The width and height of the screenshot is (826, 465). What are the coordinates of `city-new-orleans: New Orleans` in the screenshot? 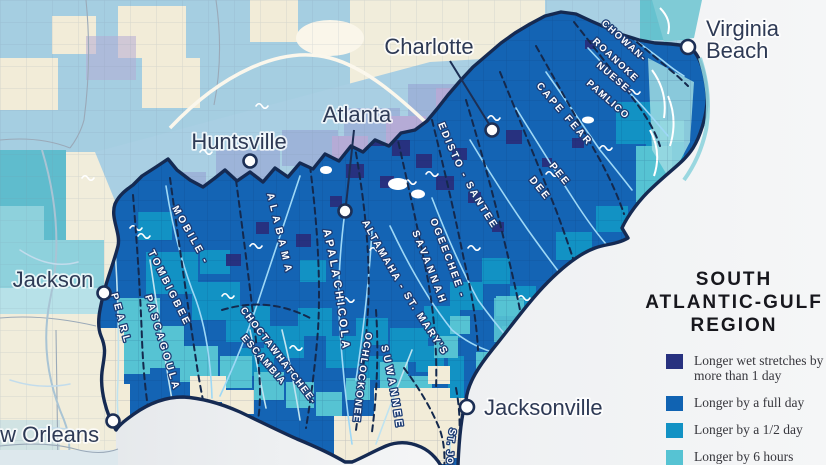 It's located at (60, 431).